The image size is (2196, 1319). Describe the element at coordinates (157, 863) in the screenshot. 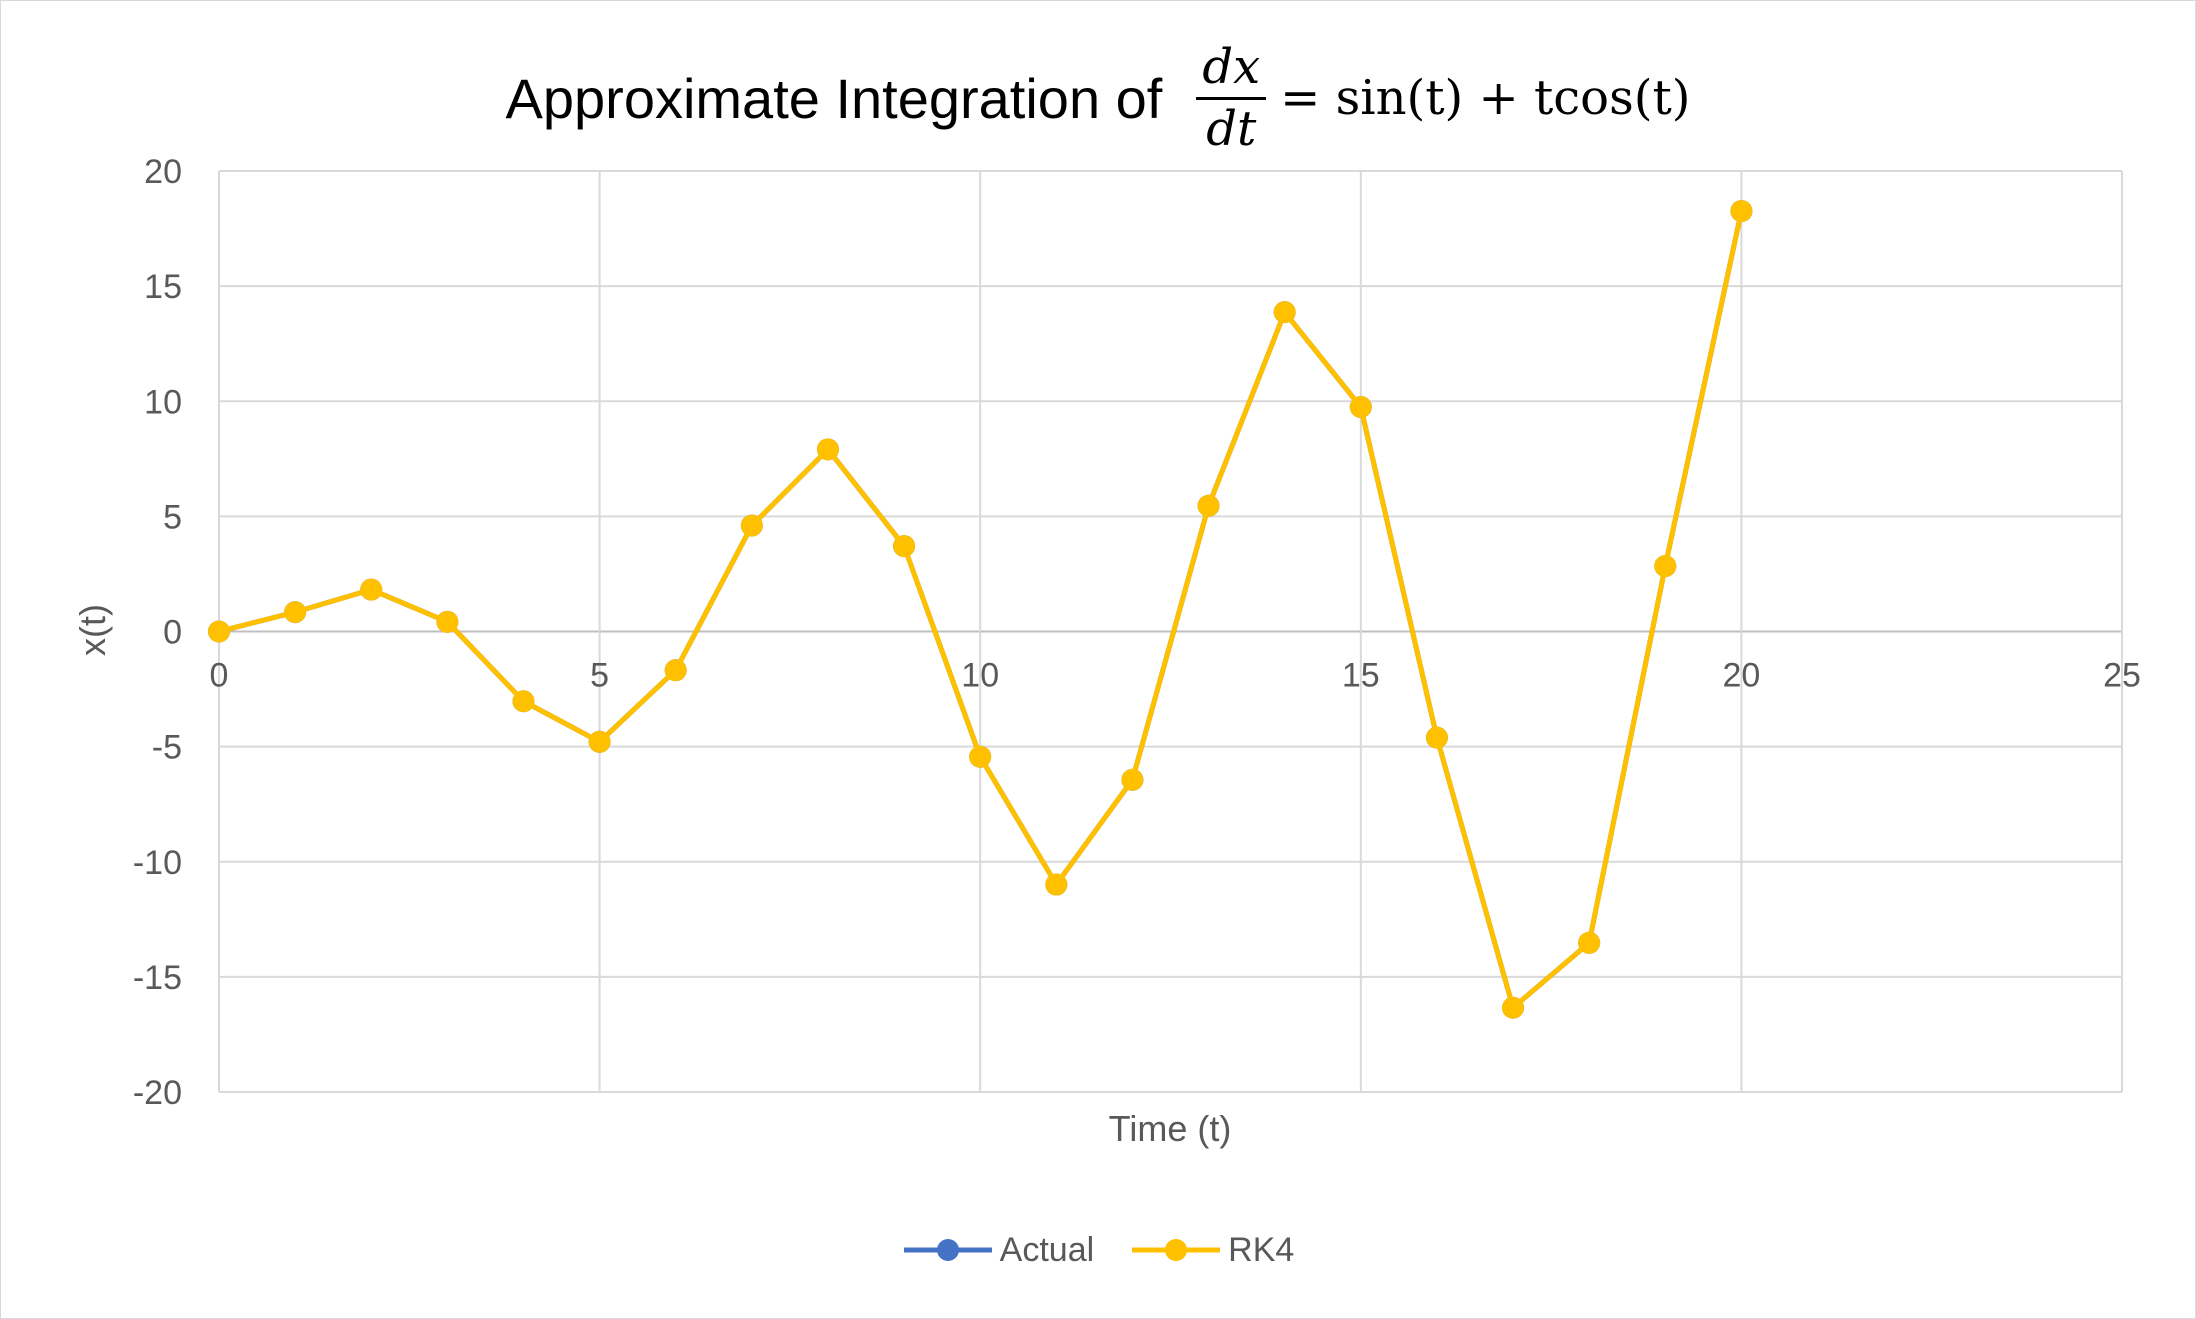

I see `y-tick-label: -10` at that location.